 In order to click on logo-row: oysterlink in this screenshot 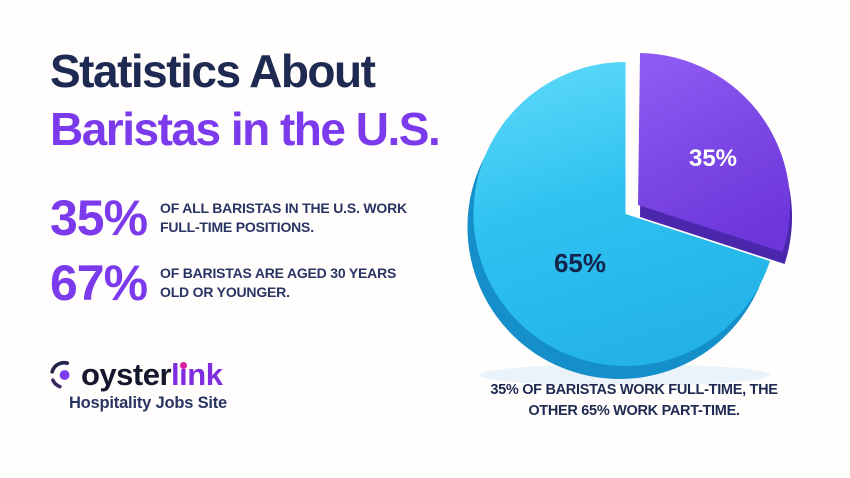, I will do `click(148, 375)`.